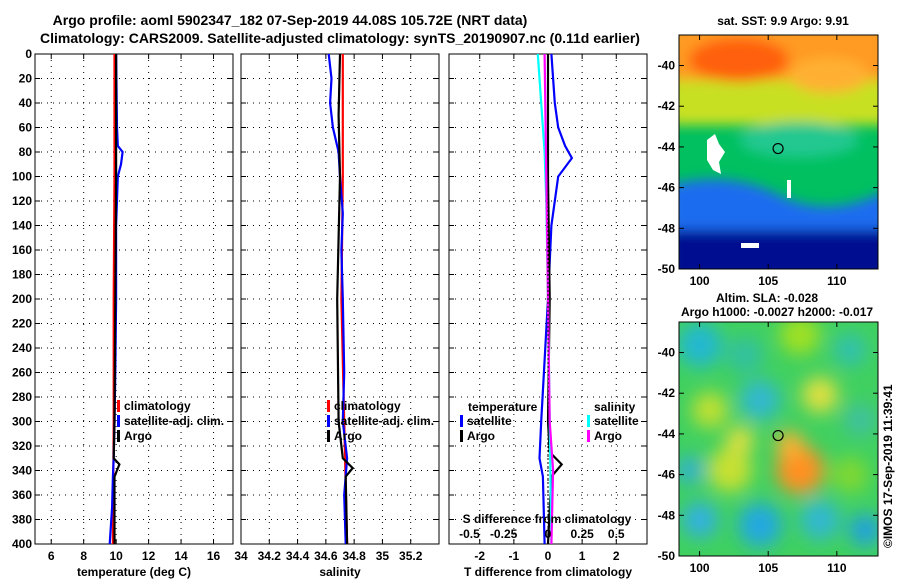 The image size is (900, 580). I want to click on y-tick-label: 20, so click(26, 79).